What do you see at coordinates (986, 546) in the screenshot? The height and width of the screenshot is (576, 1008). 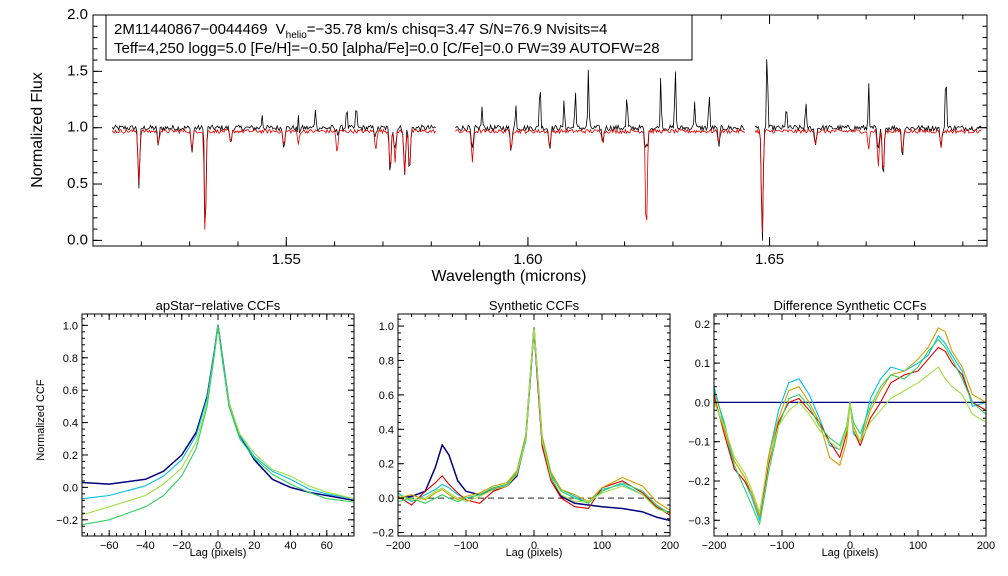 I see `diff-ccf-x-tick-label: 200` at bounding box center [986, 546].